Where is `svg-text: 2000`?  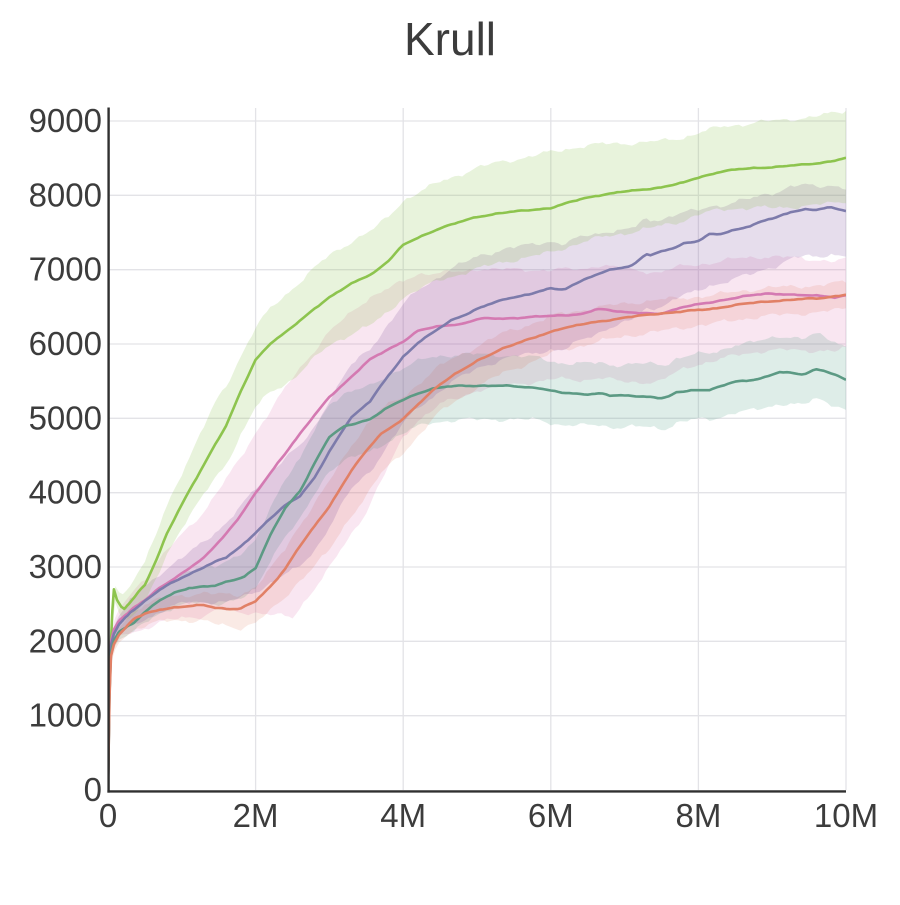
svg-text: 2000 is located at coordinates (65, 640).